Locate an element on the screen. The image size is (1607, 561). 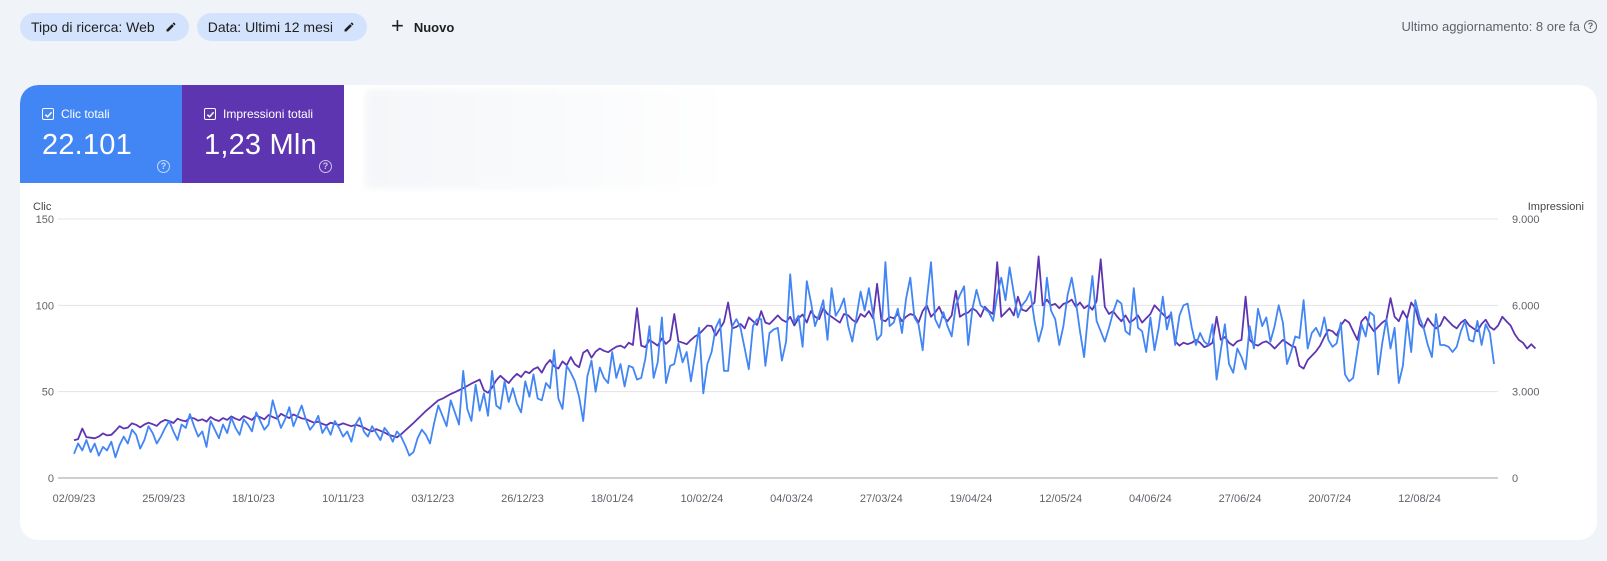
search-type-filter-chip: Tipo di ricerca: Web is located at coordinates (104, 27).